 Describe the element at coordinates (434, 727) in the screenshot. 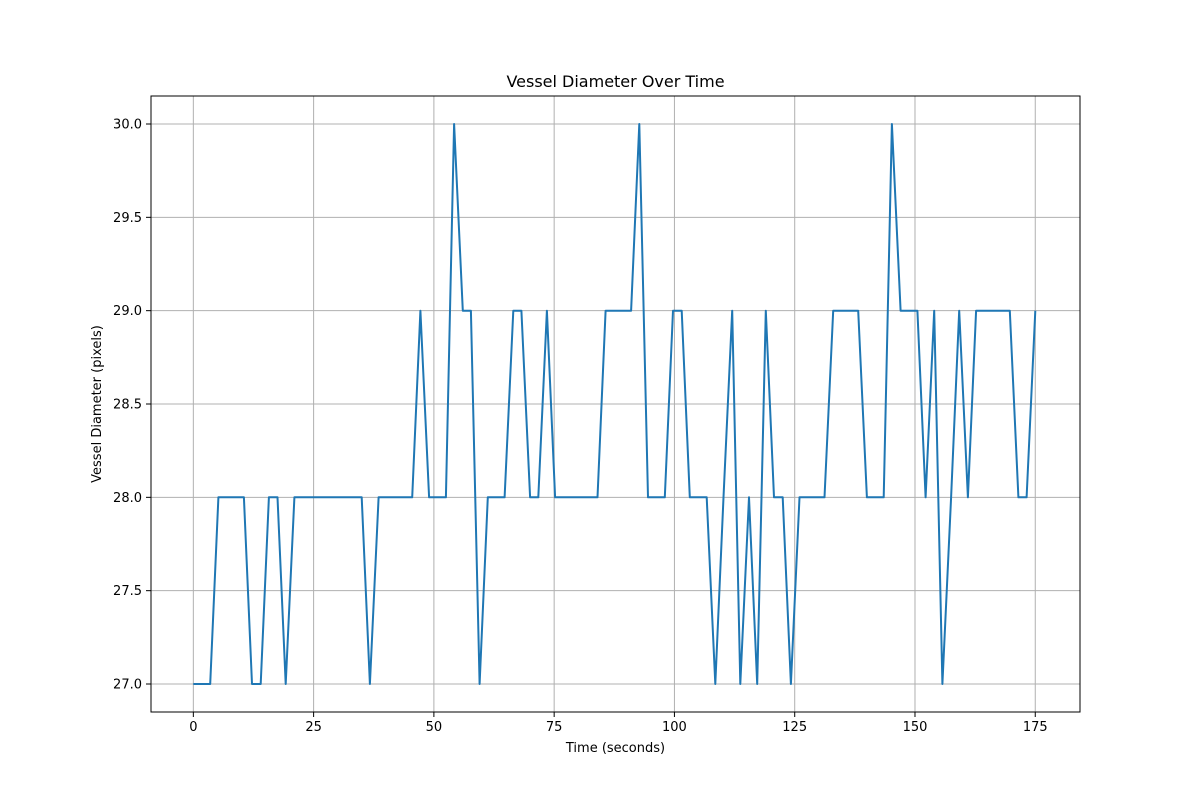

I see `x-tick-label: 50` at that location.